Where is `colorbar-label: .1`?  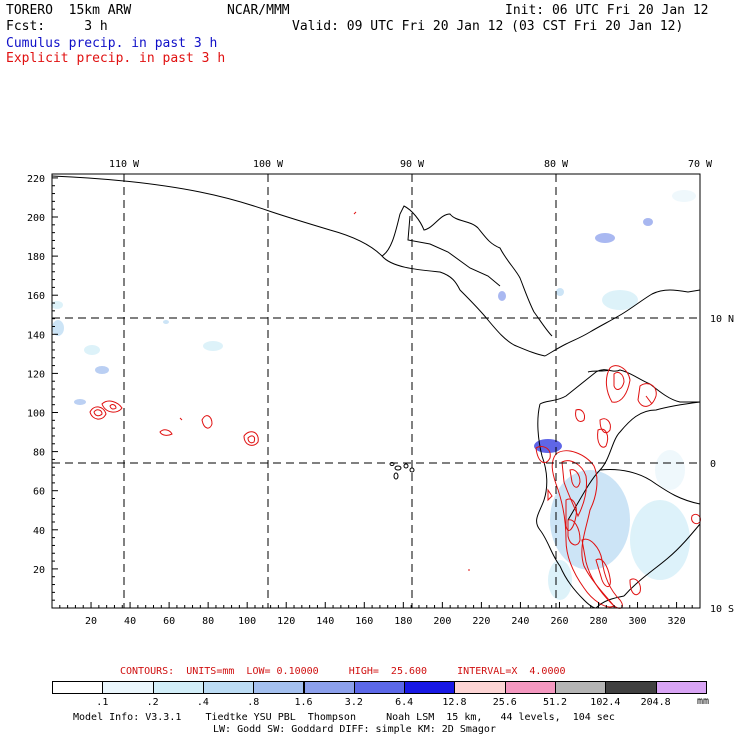
colorbar-label: .1 is located at coordinates (102, 702).